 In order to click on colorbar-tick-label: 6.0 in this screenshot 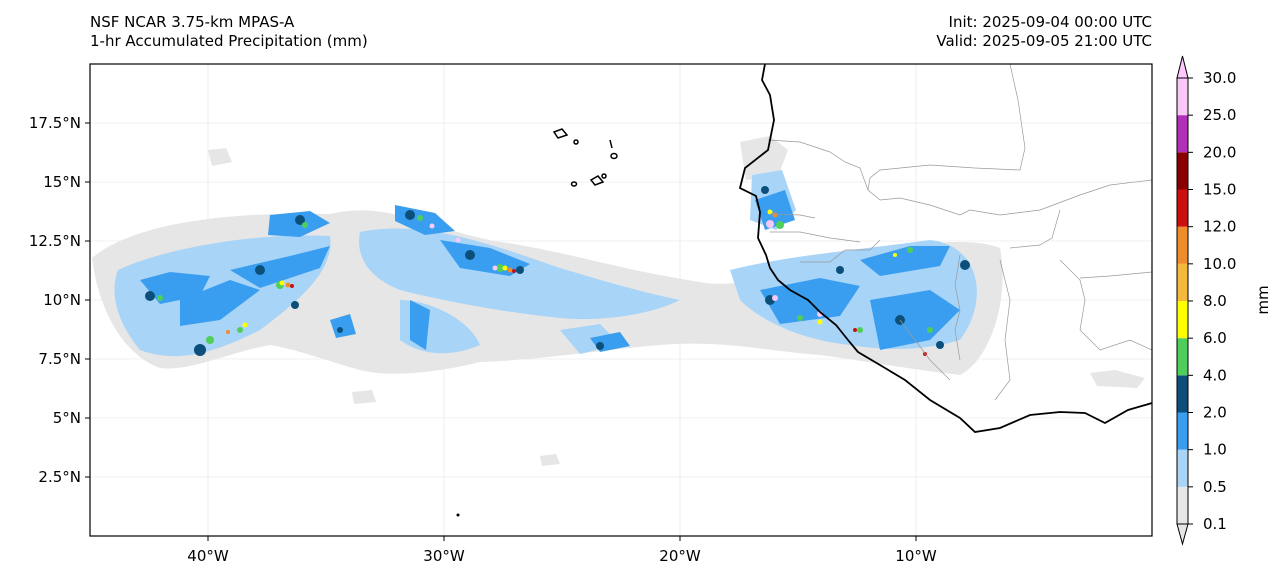, I will do `click(1215, 338)`.